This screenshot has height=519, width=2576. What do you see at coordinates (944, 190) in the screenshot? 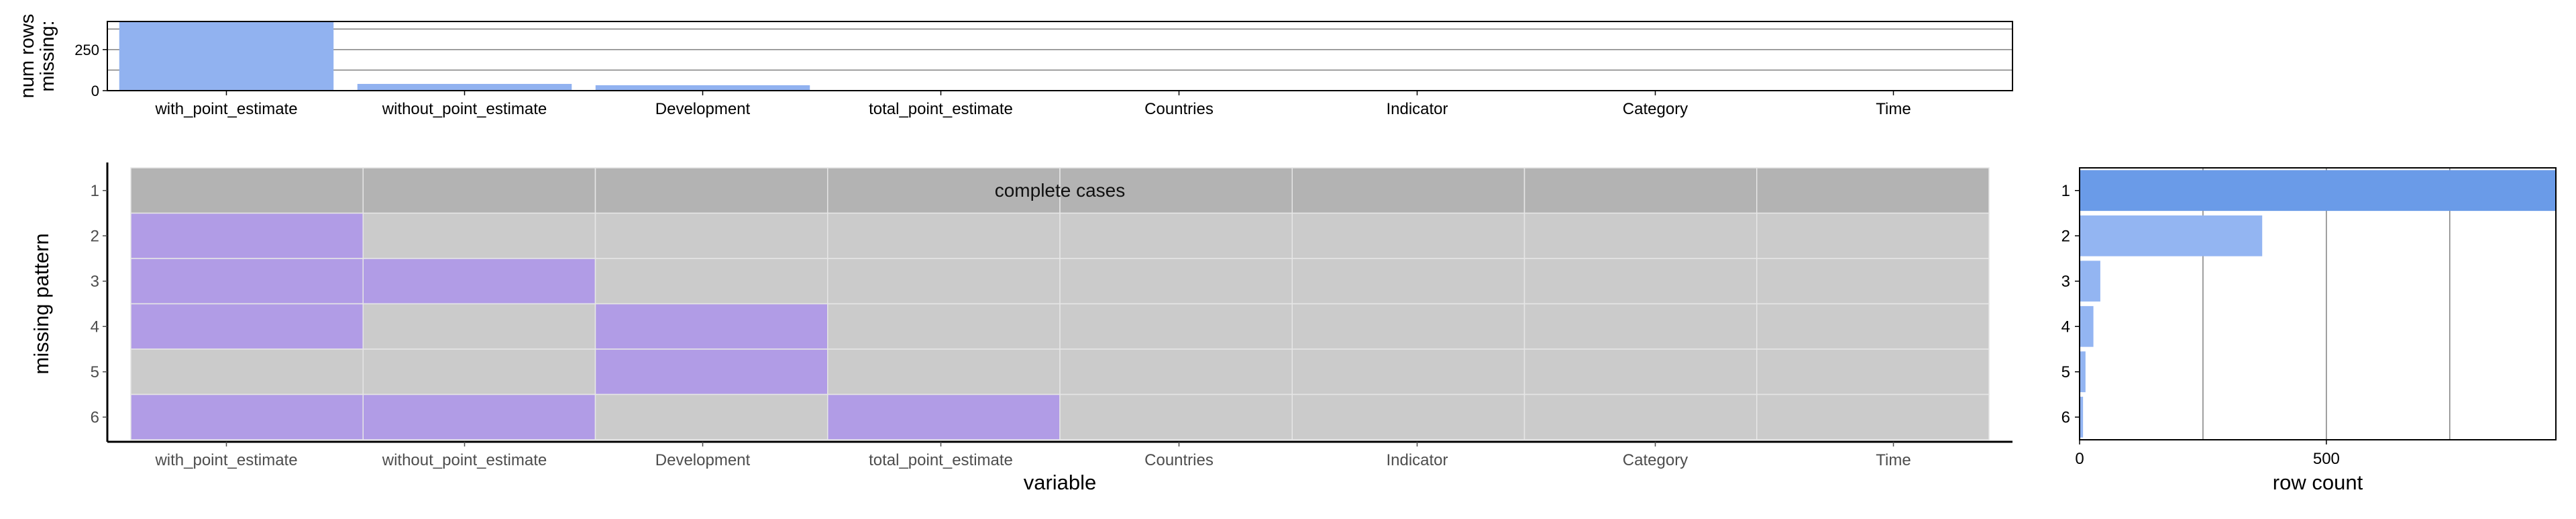
I see `pattern-cell-1-total_point_estimate` at bounding box center [944, 190].